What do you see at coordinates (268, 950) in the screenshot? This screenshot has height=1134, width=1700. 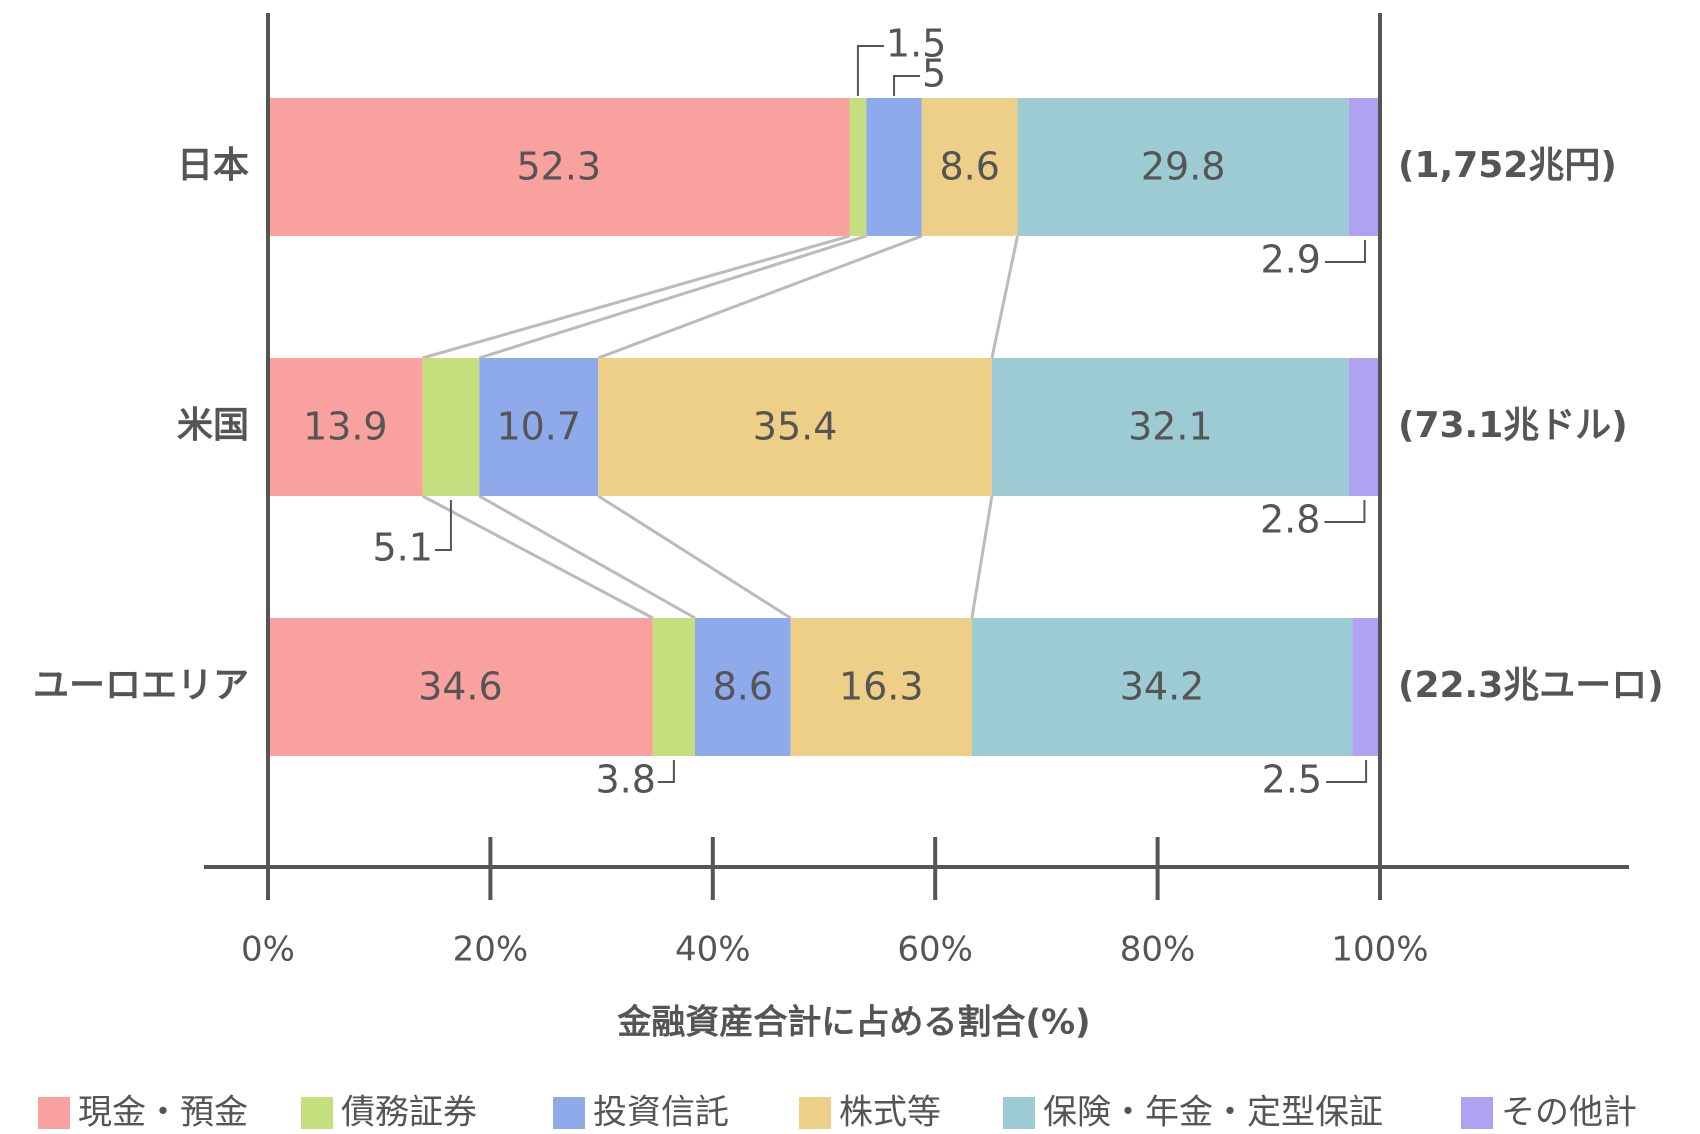 I see `x-tick-label: 0%` at bounding box center [268, 950].